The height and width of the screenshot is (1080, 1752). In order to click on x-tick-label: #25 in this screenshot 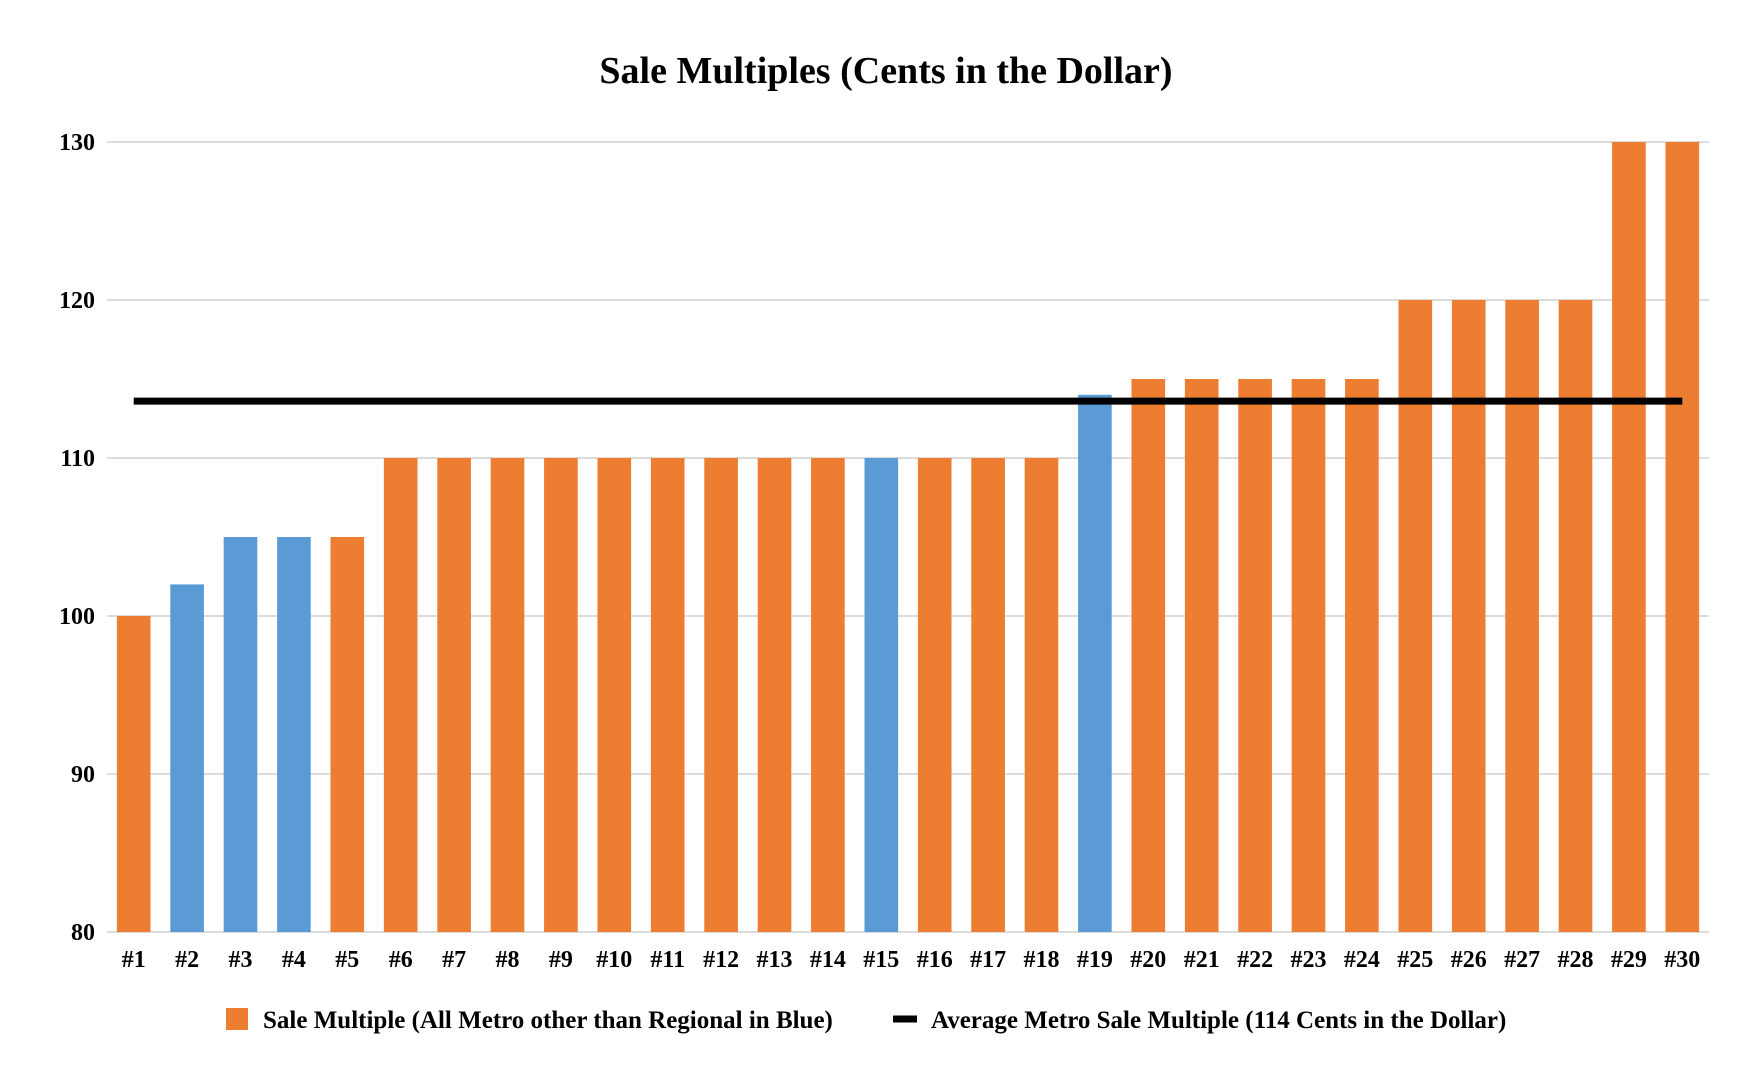, I will do `click(1415, 960)`.